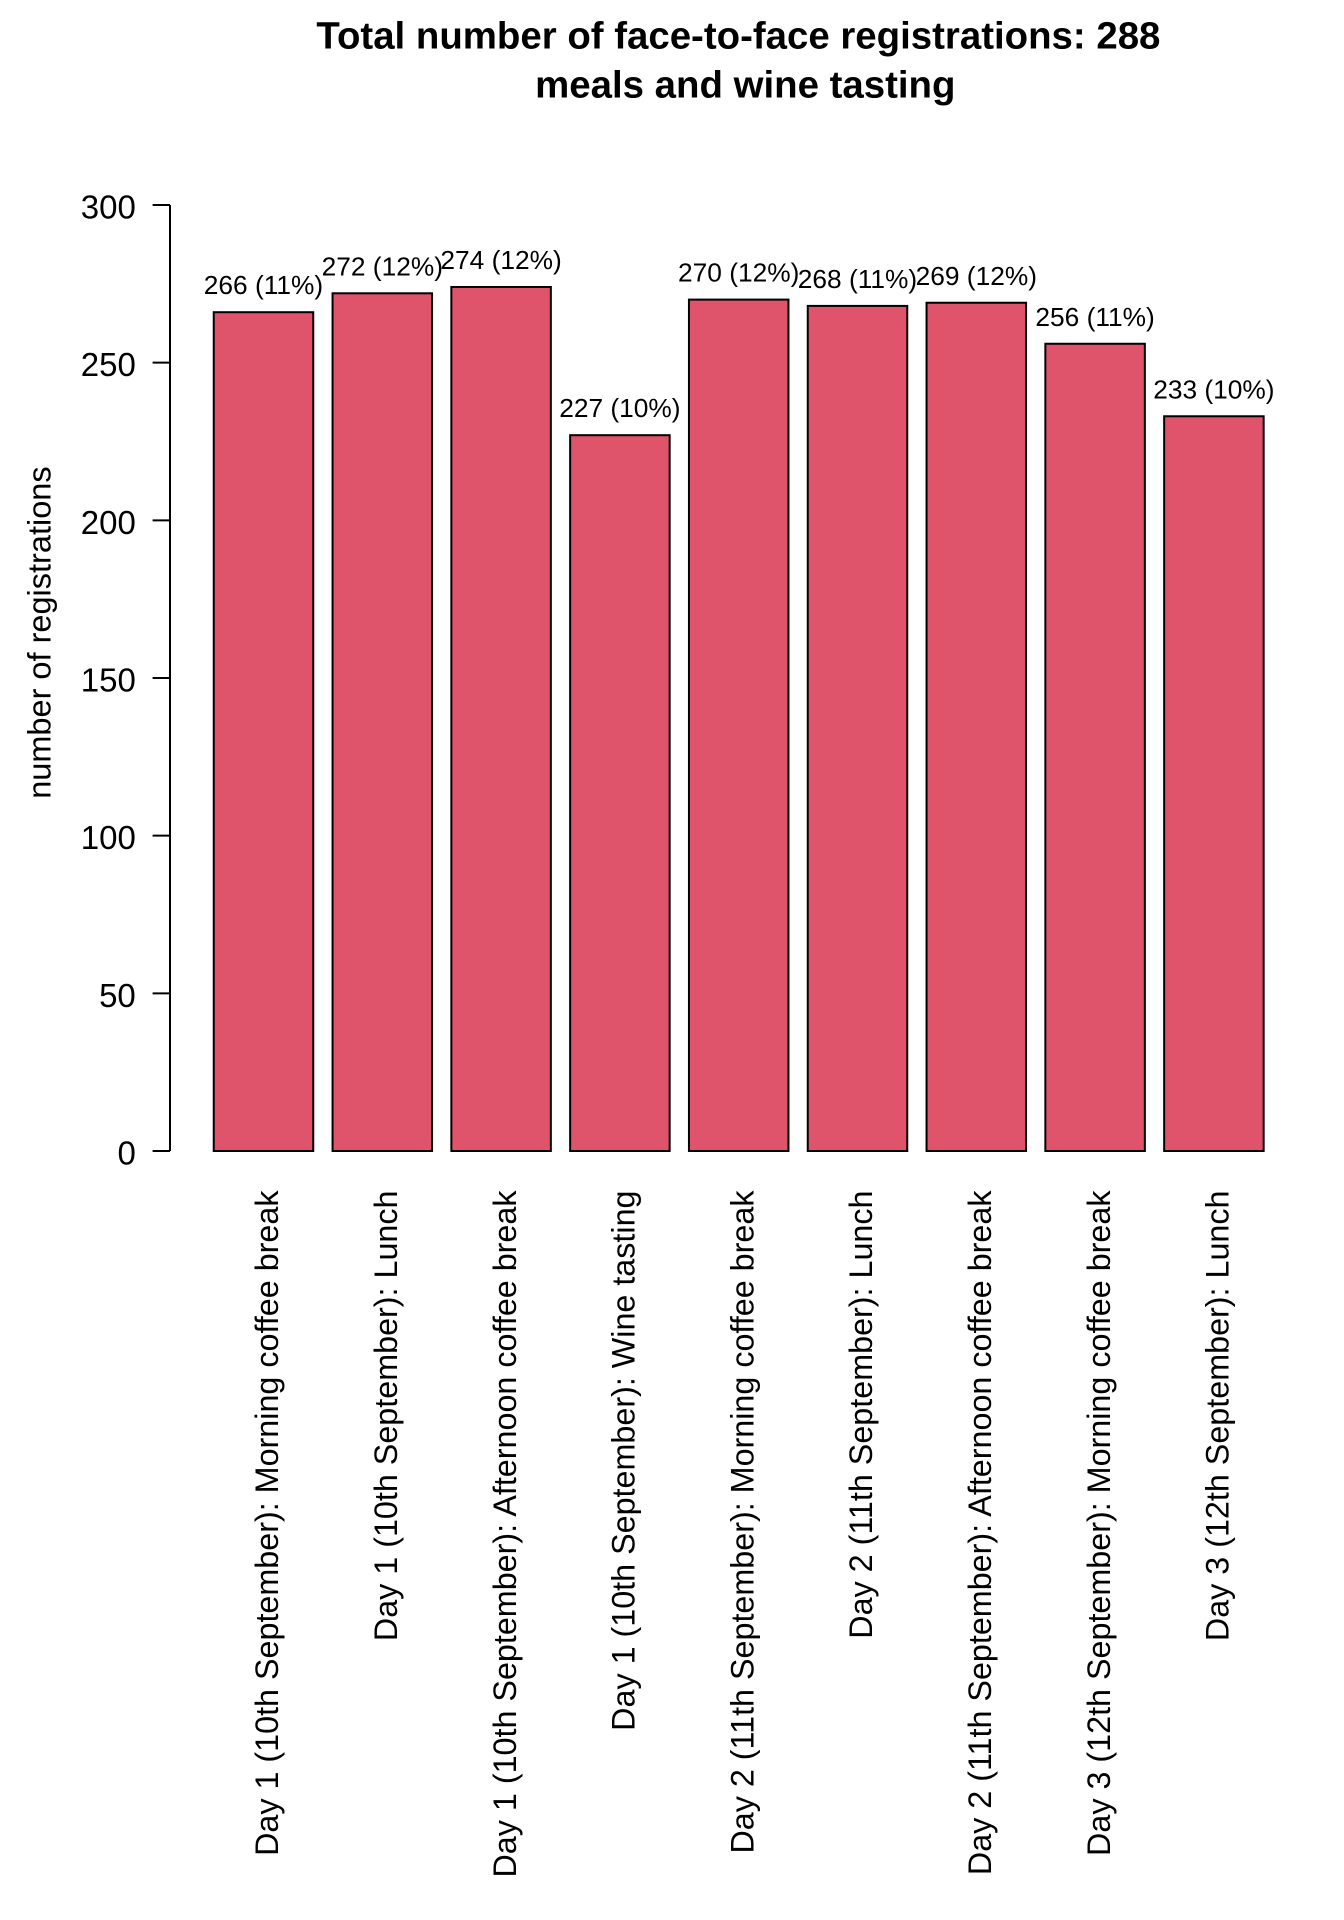 The width and height of the screenshot is (1344, 1920). I want to click on svg-text: 268 (11%), so click(857, 279).